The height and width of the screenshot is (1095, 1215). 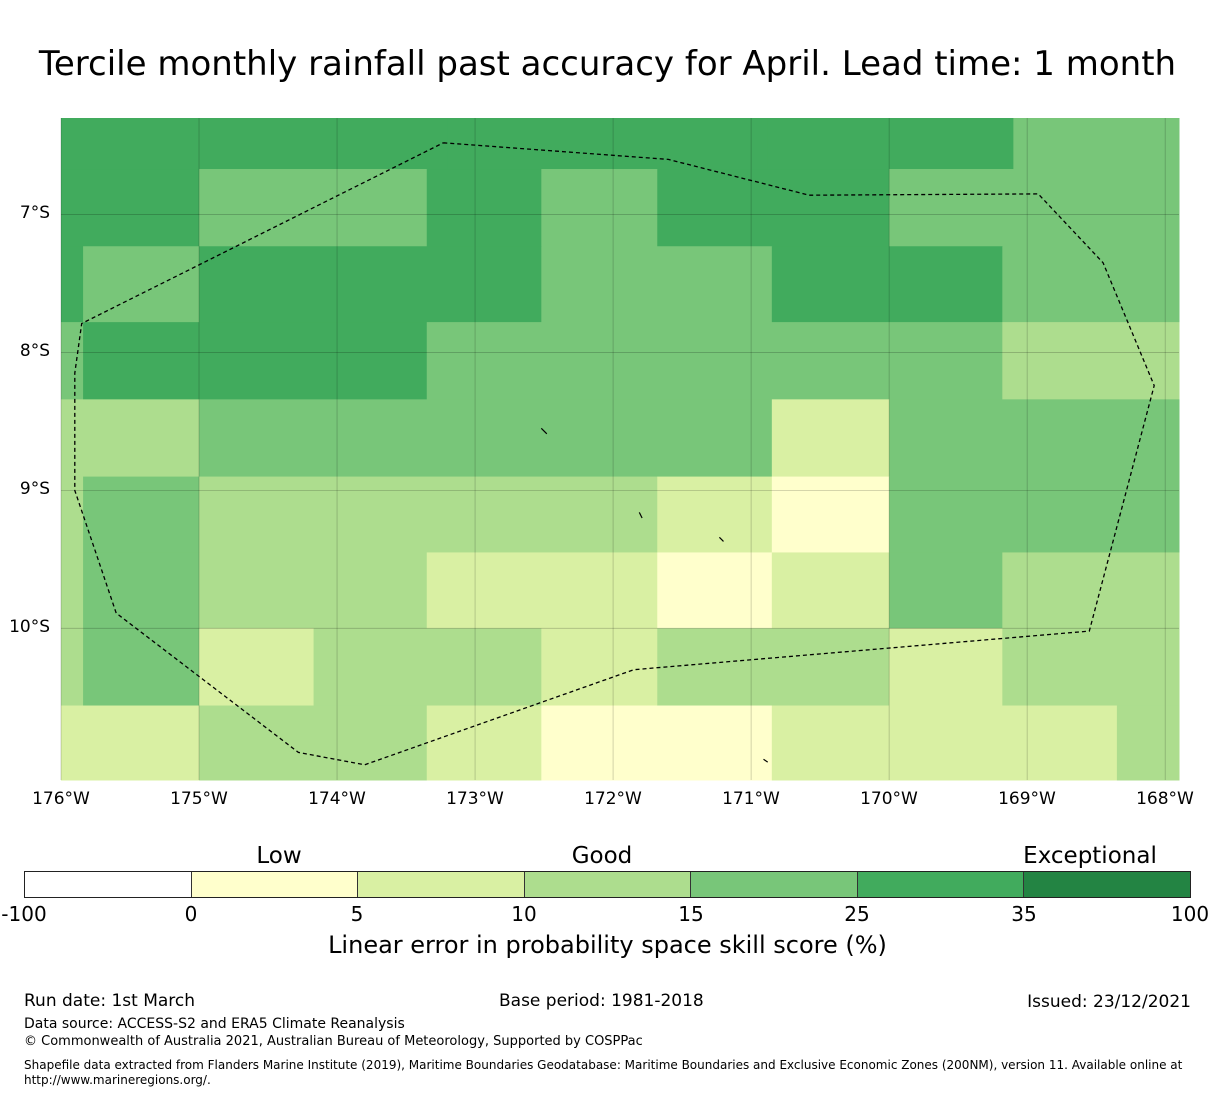 I want to click on colorbar-category-exceptional: Exceptional, so click(x=1090, y=856).